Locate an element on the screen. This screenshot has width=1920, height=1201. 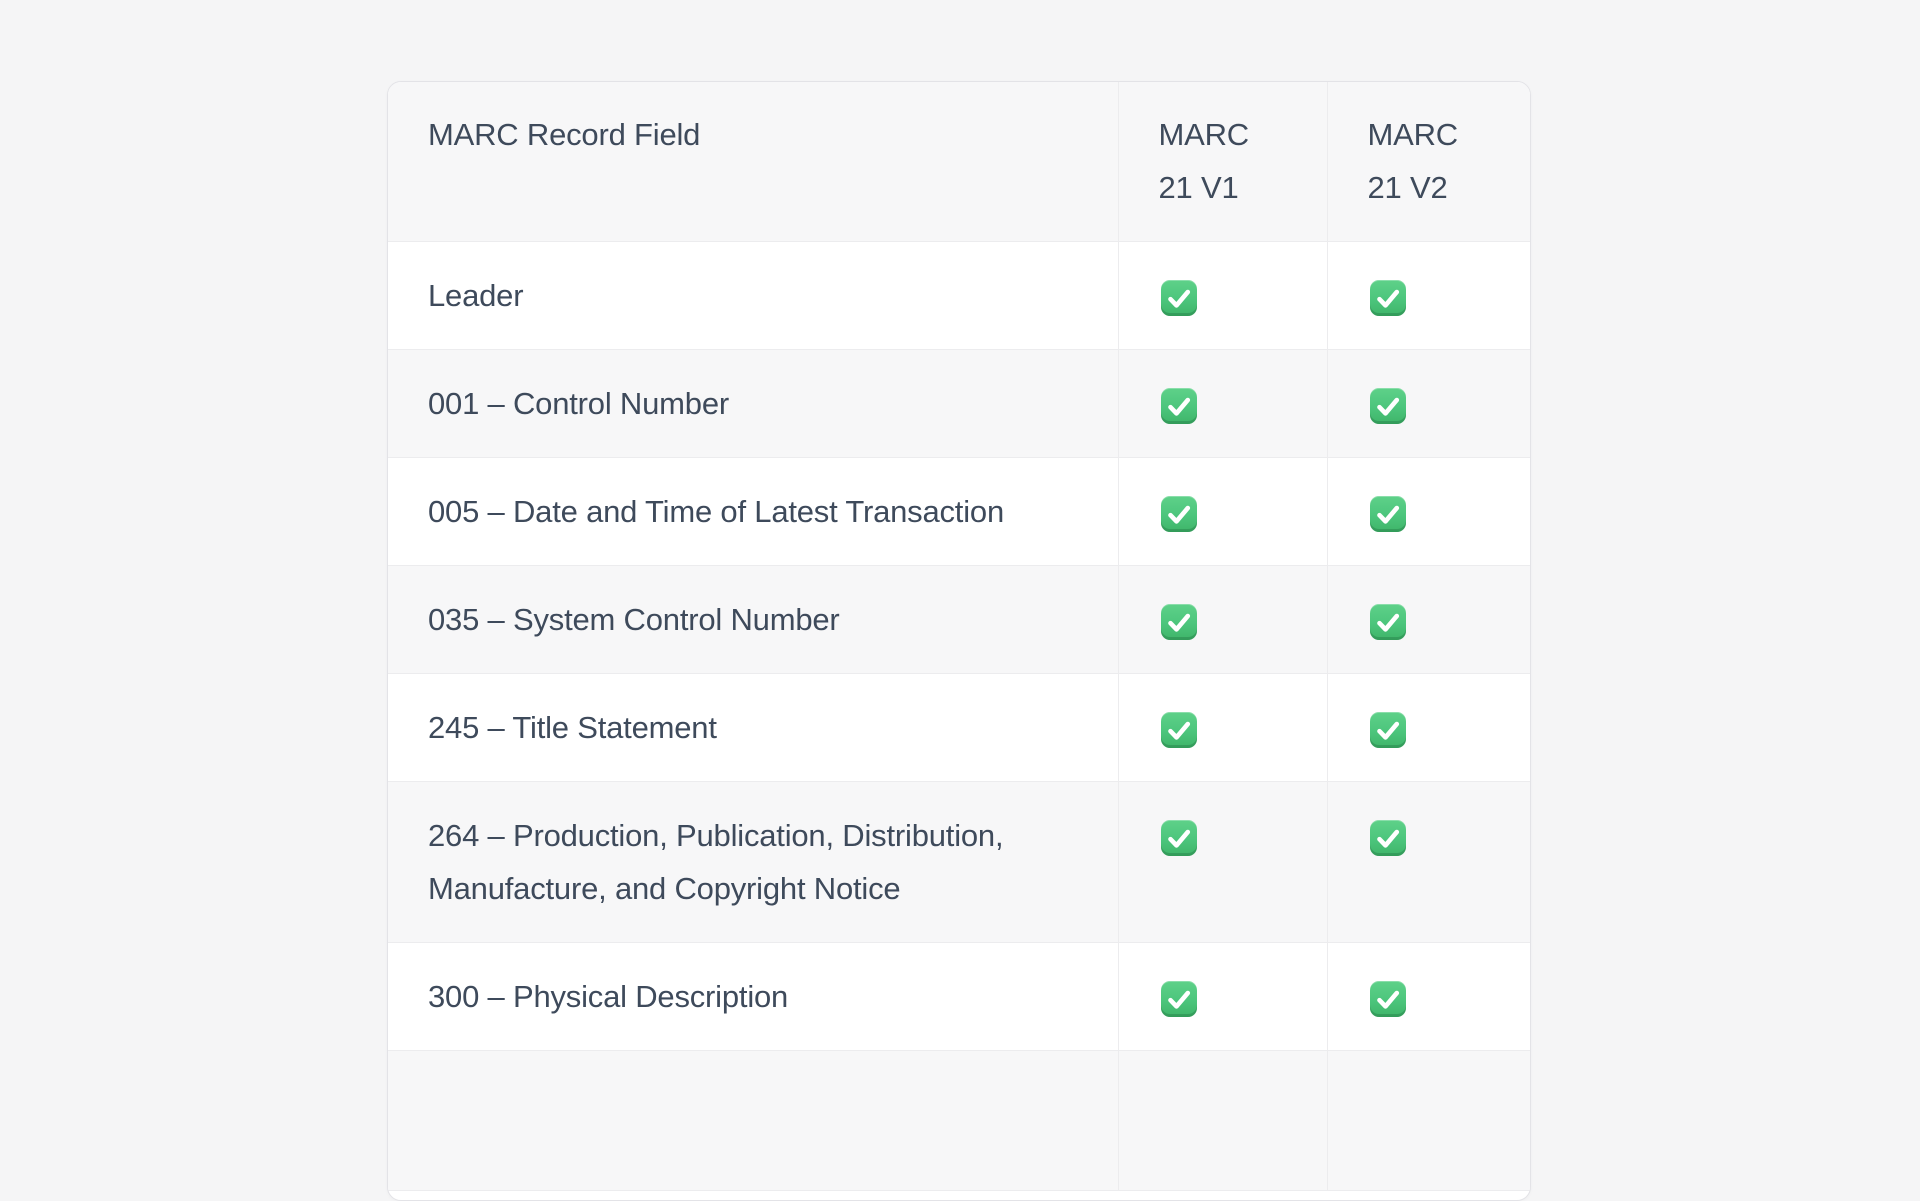
column-header-field-label: MARC Record Field is located at coordinates (564, 134).